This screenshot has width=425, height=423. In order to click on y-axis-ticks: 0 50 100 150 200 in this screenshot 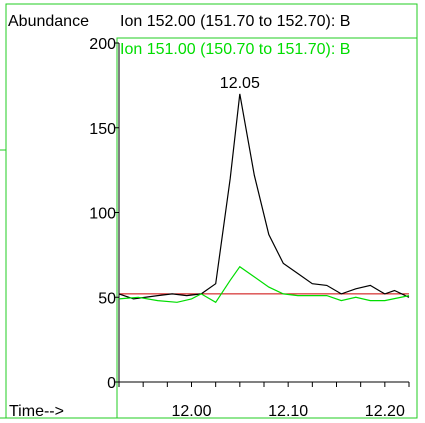, I will do `click(104, 214)`.